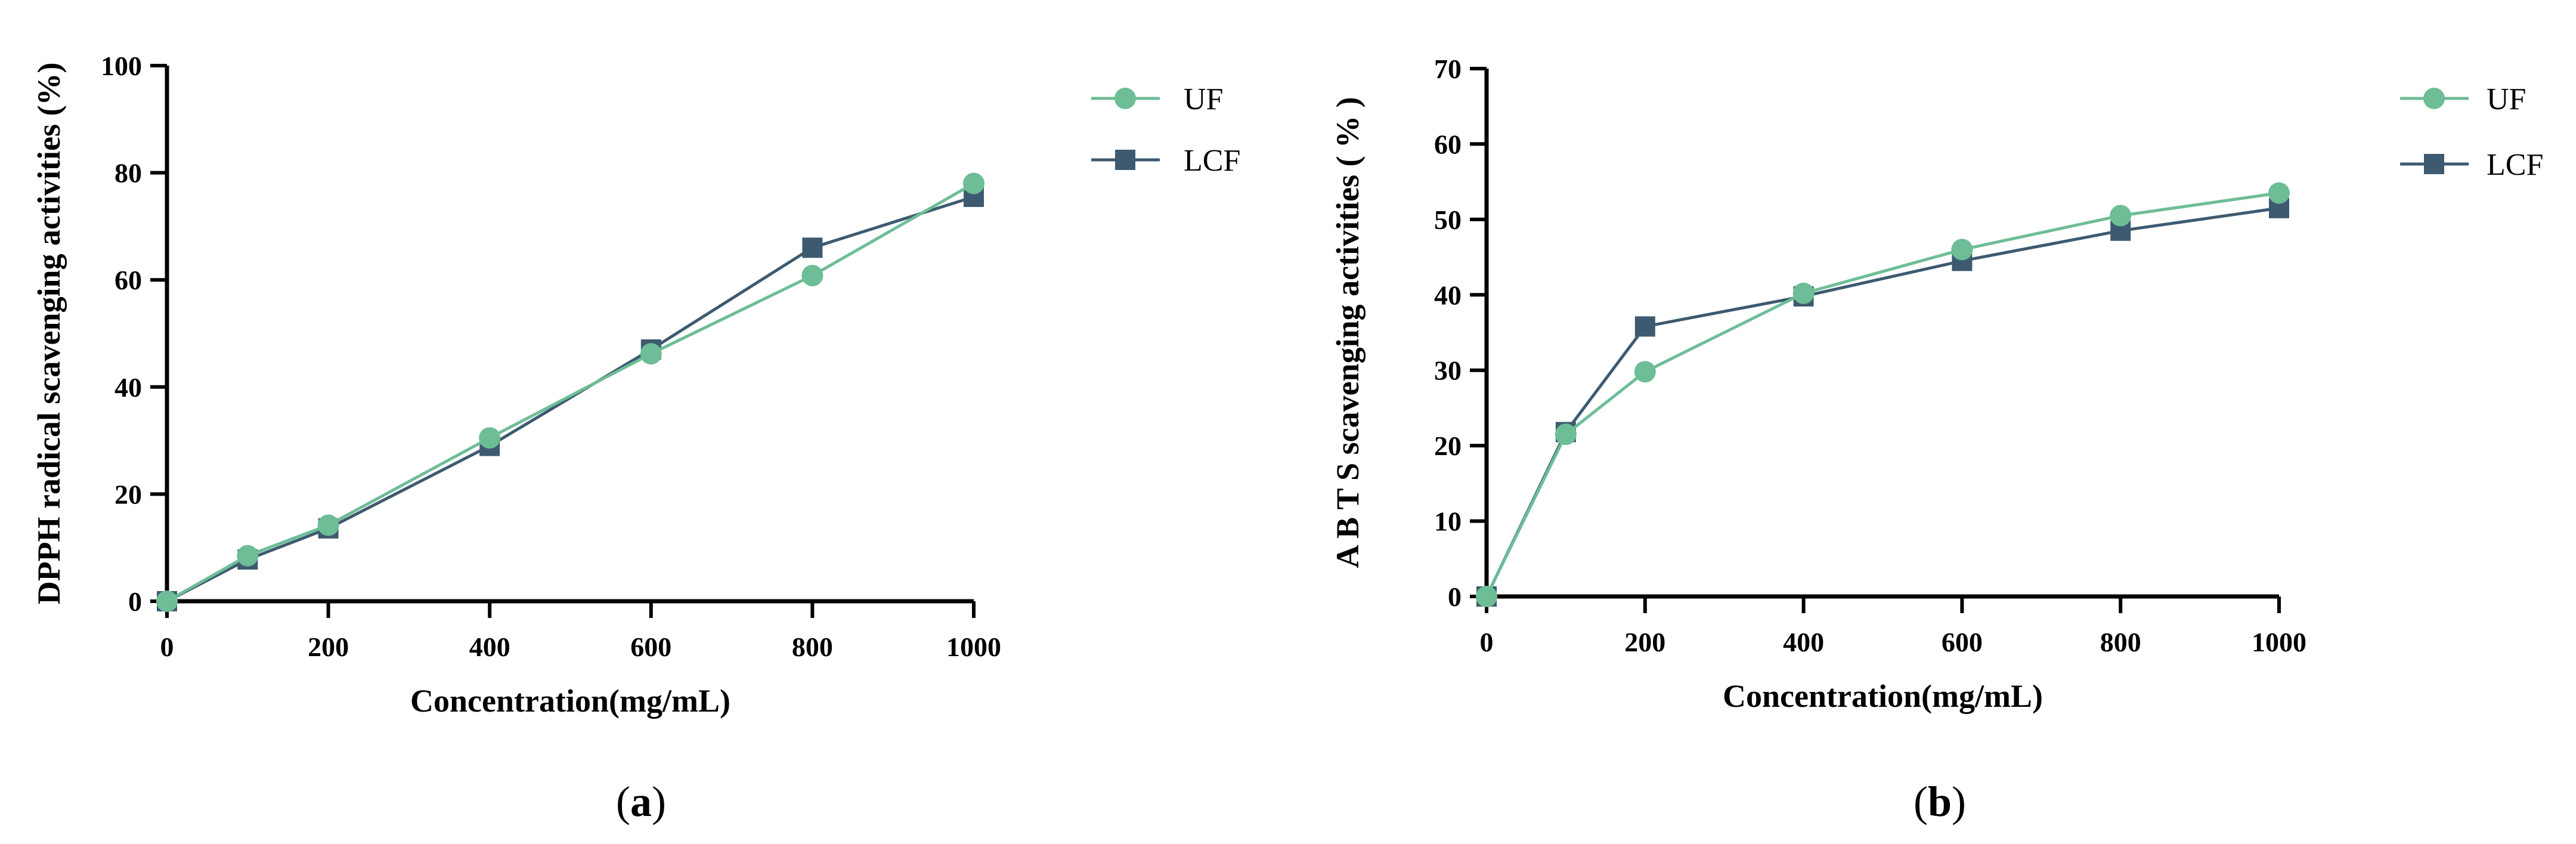  I want to click on panel-label: (a), so click(641, 802).